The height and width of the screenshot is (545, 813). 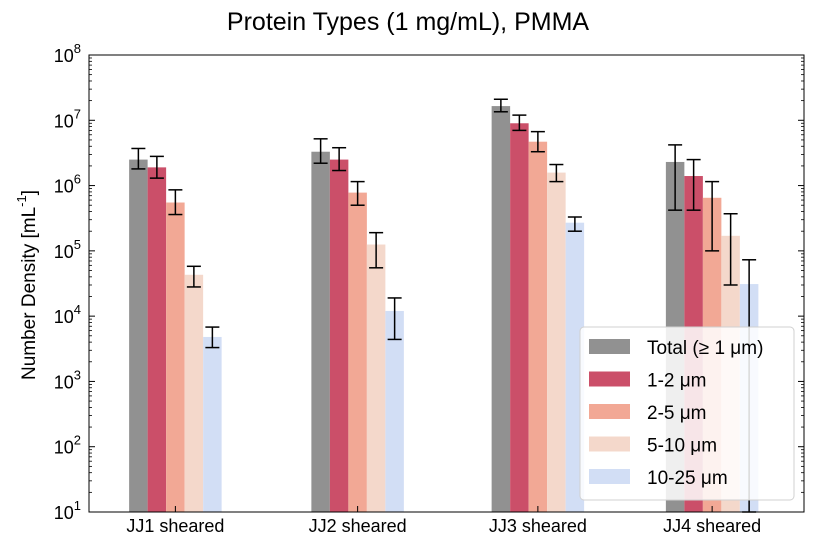 What do you see at coordinates (77, 113) in the screenshot?
I see `y-tick-label-exp: 7` at bounding box center [77, 113].